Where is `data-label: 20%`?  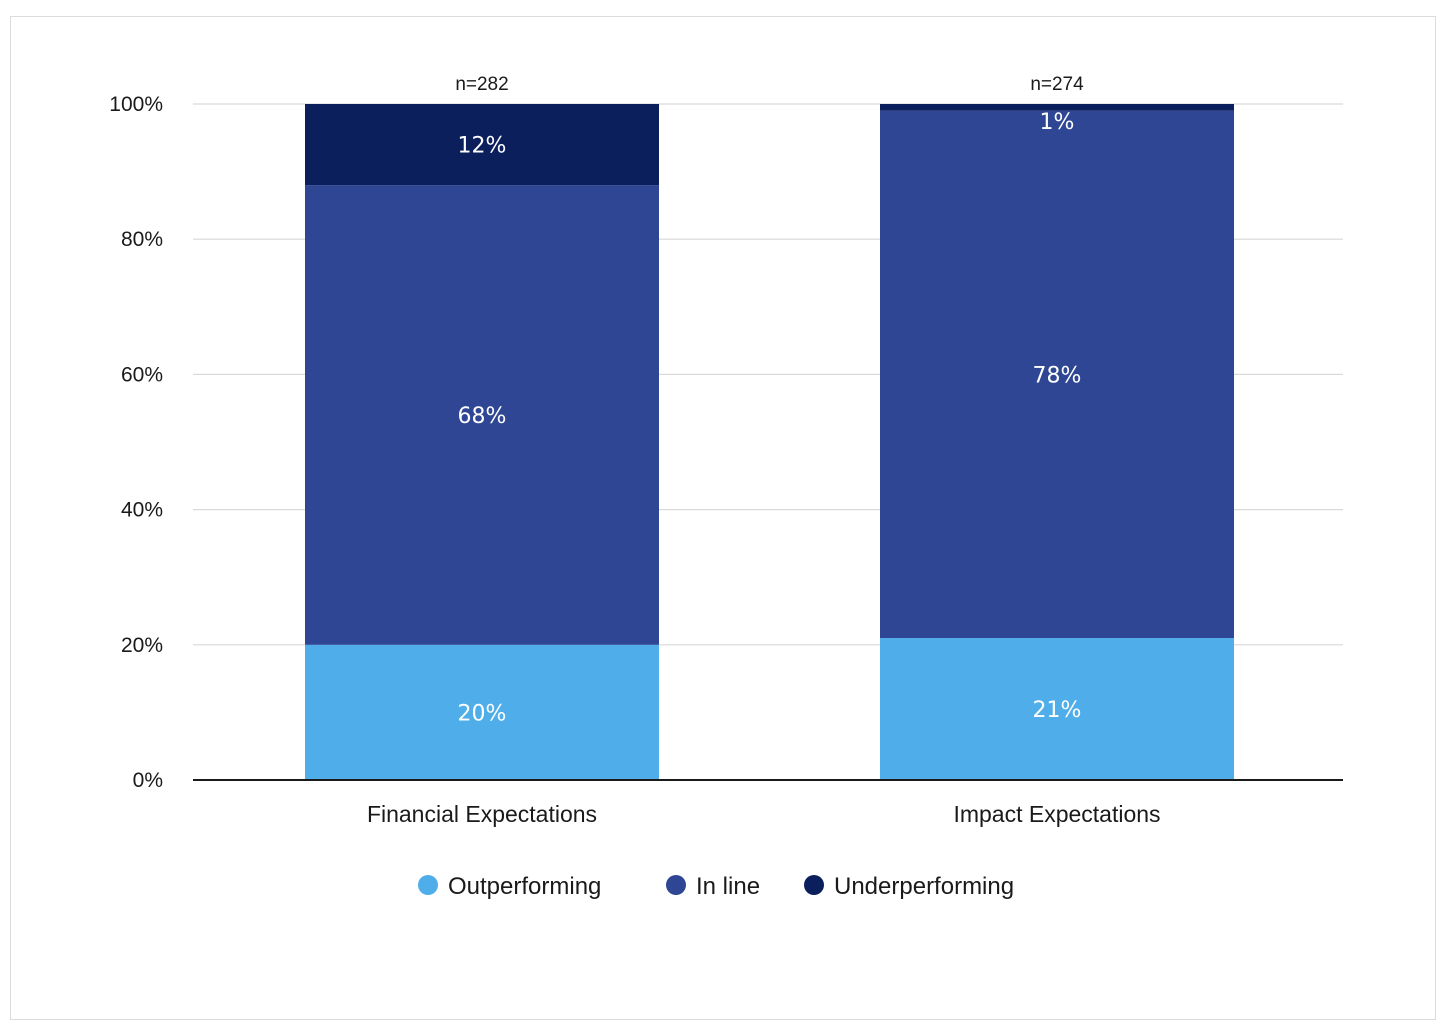 data-label: 20% is located at coordinates (482, 713).